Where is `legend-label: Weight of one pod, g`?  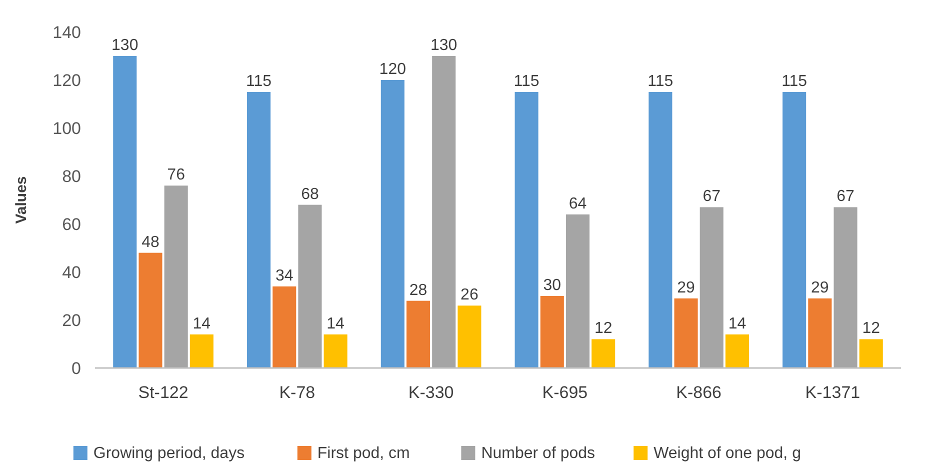 legend-label: Weight of one pod, g is located at coordinates (727, 453).